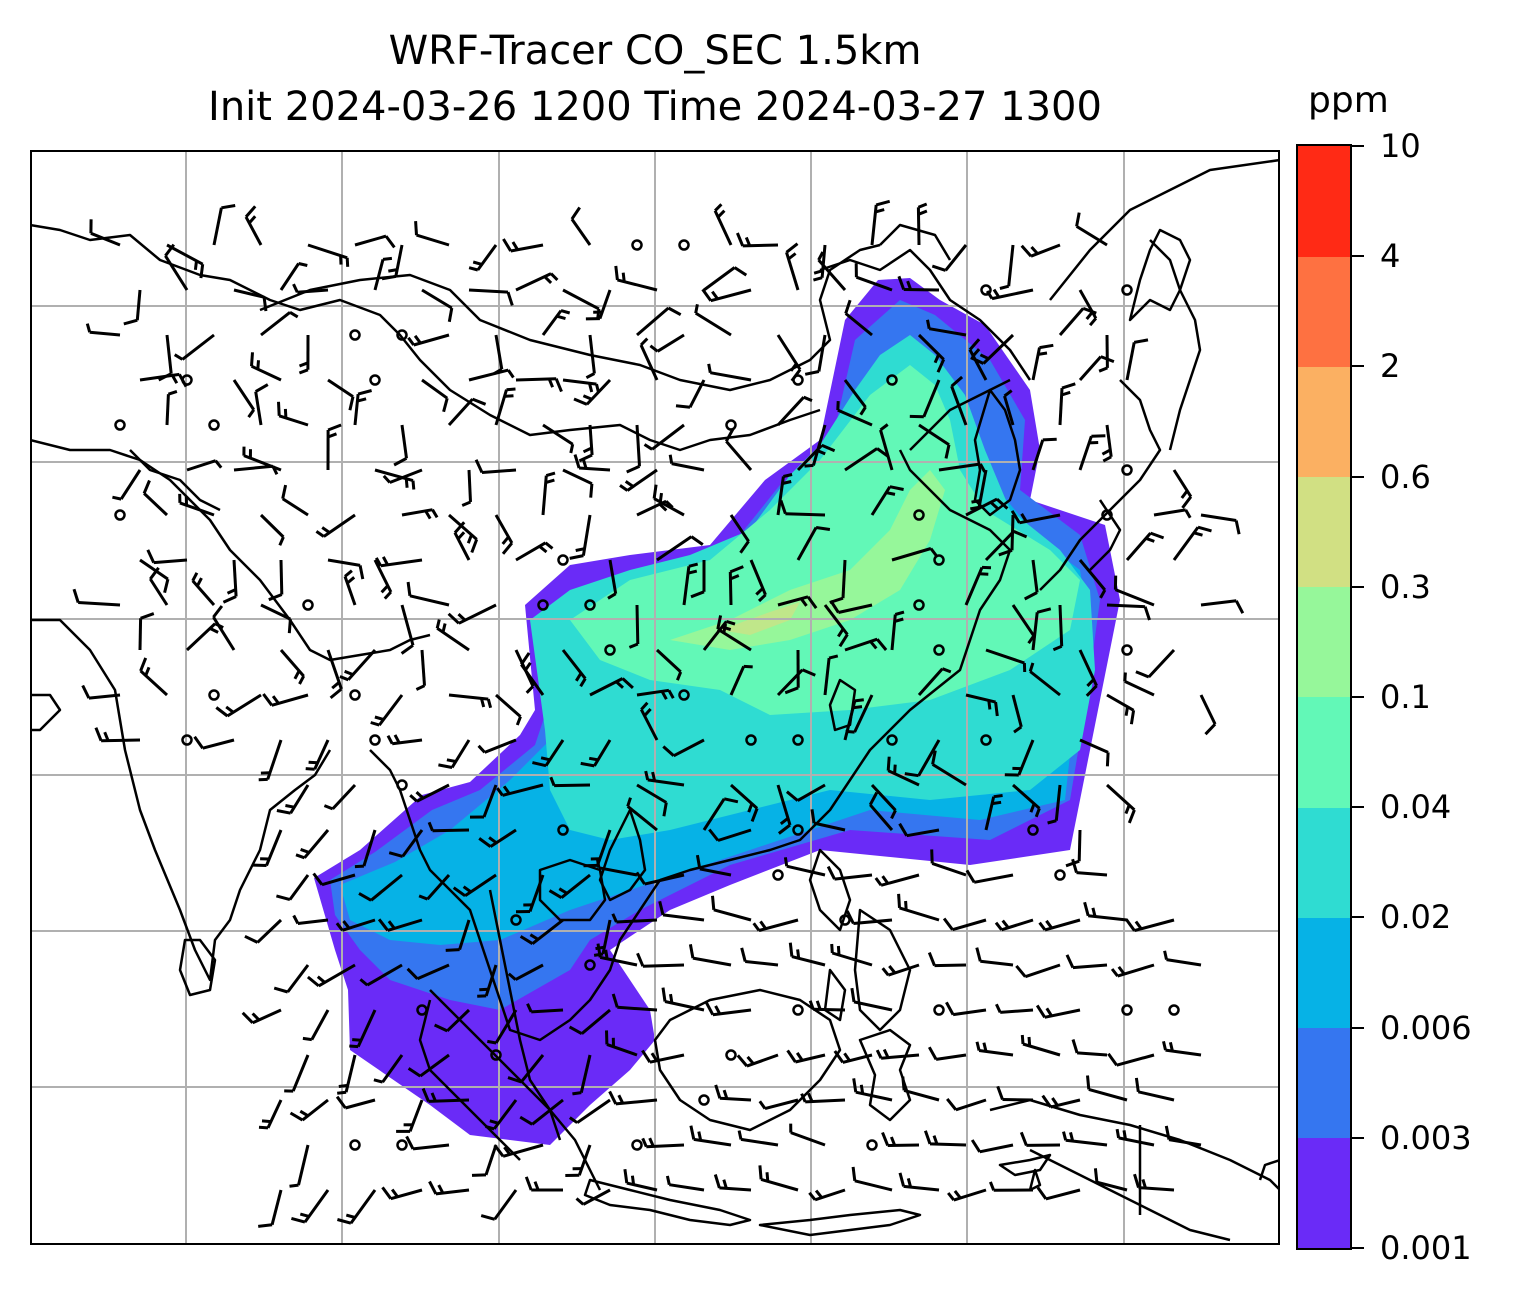  Describe the element at coordinates (1324, 697) in the screenshot. I see `colorbar` at that location.